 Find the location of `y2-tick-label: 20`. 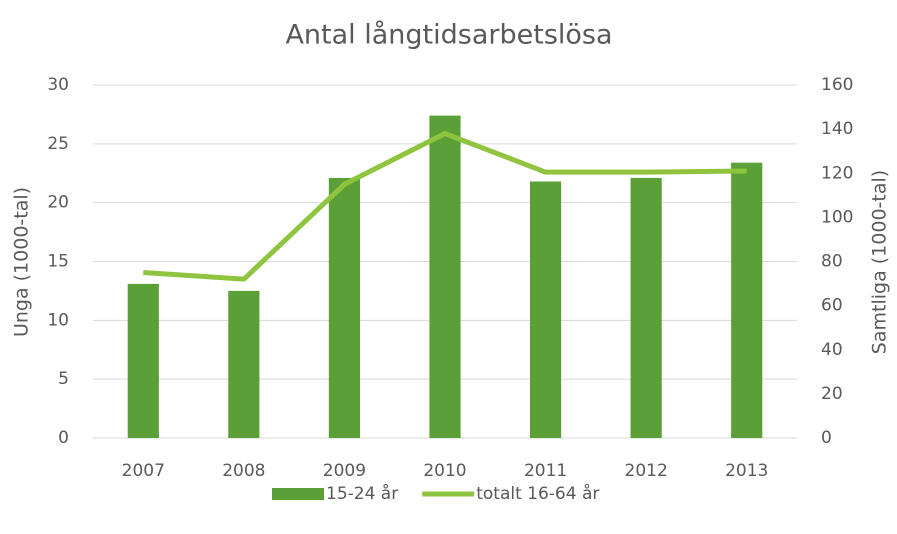

y2-tick-label: 20 is located at coordinates (832, 394).